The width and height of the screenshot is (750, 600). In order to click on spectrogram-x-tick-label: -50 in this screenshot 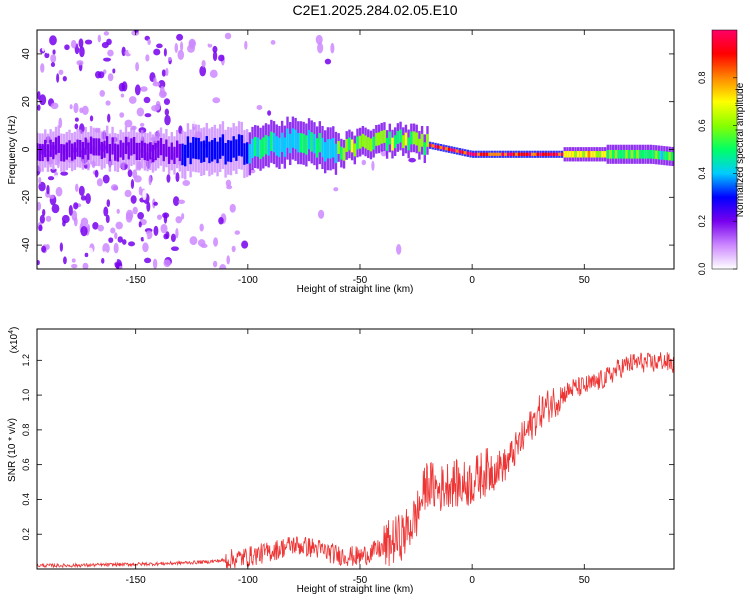, I will do `click(360, 280)`.